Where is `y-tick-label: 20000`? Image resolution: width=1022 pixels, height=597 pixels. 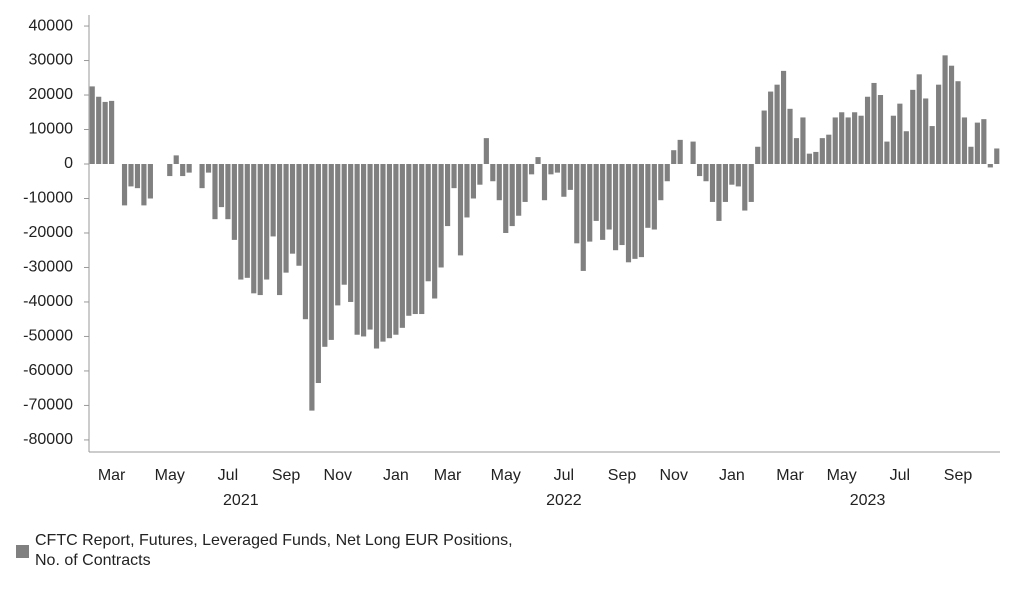 y-tick-label: 20000 is located at coordinates (51, 94).